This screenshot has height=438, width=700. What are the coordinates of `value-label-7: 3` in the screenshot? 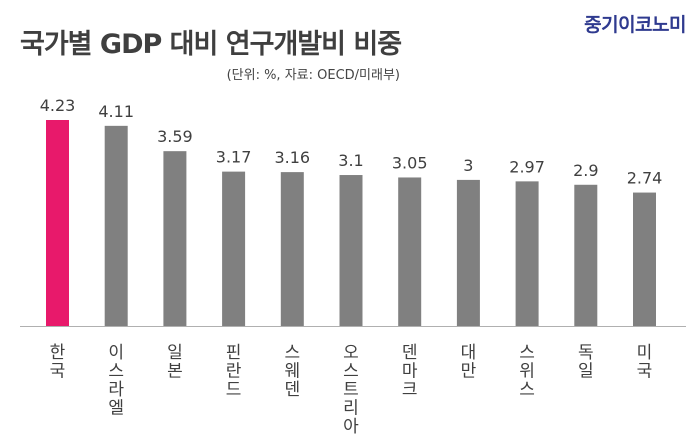 It's located at (468, 165).